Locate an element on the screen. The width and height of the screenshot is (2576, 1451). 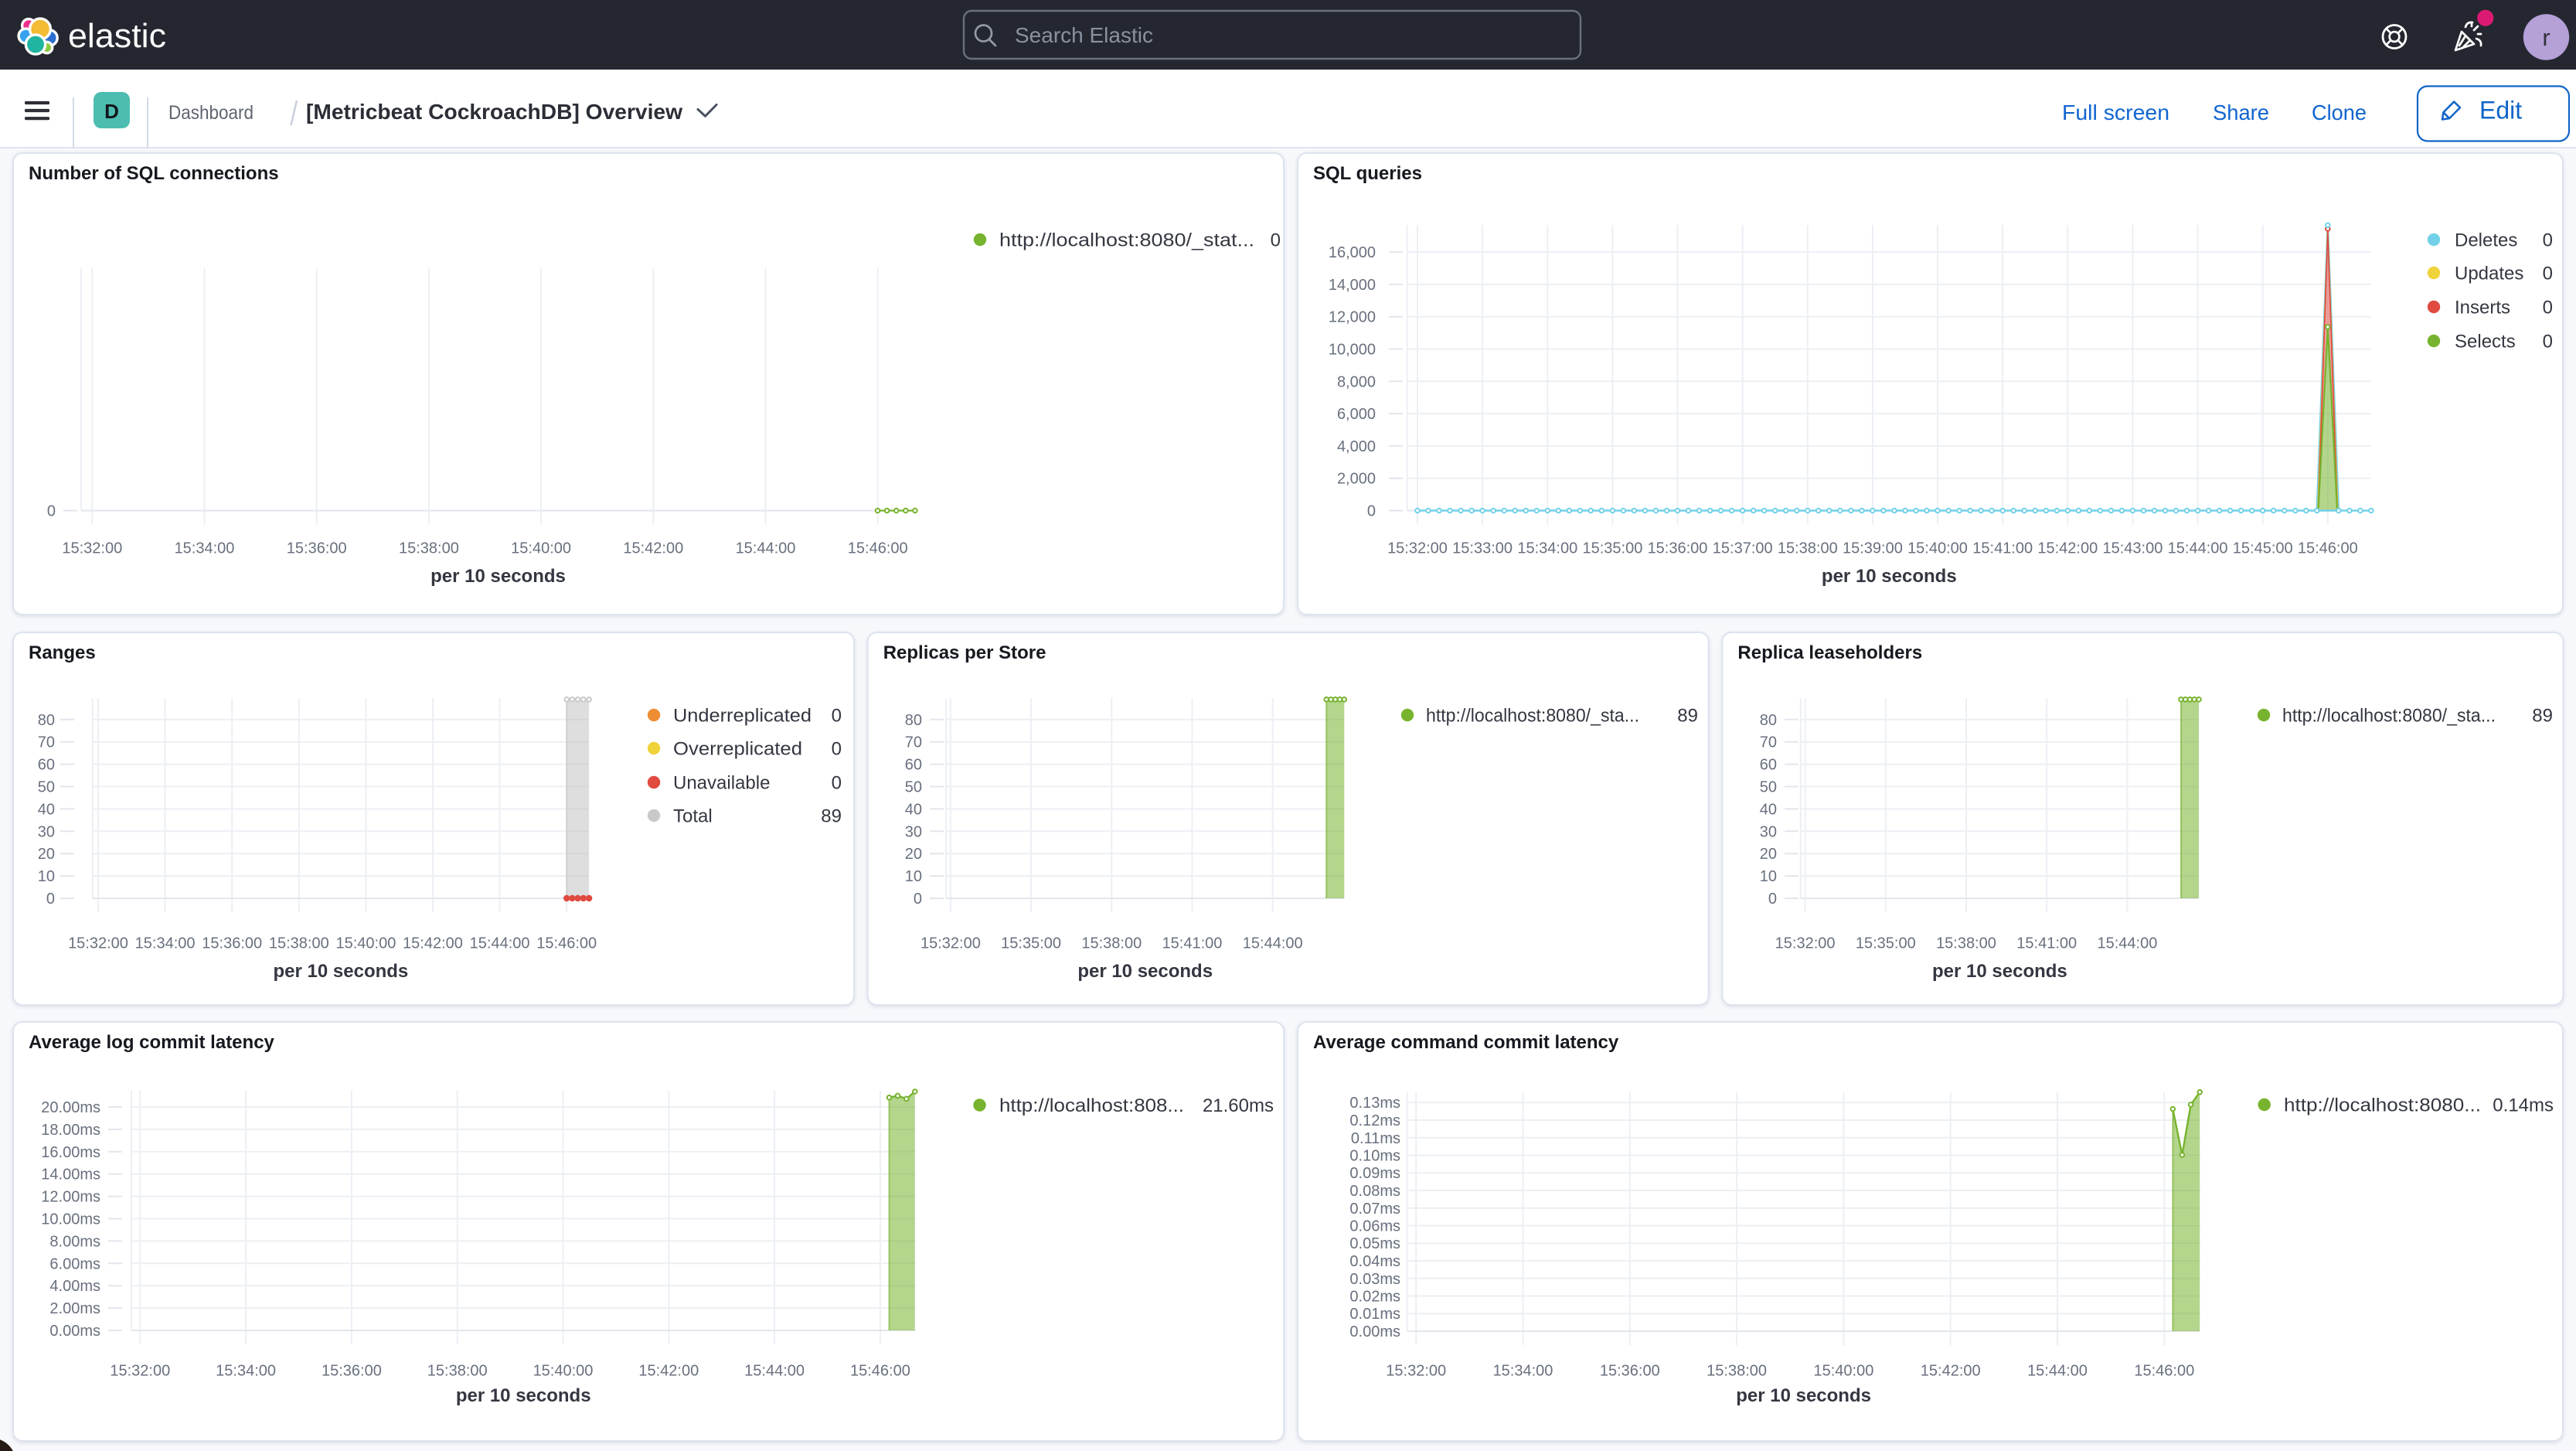
svg-text: 12,000 is located at coordinates (1352, 317).